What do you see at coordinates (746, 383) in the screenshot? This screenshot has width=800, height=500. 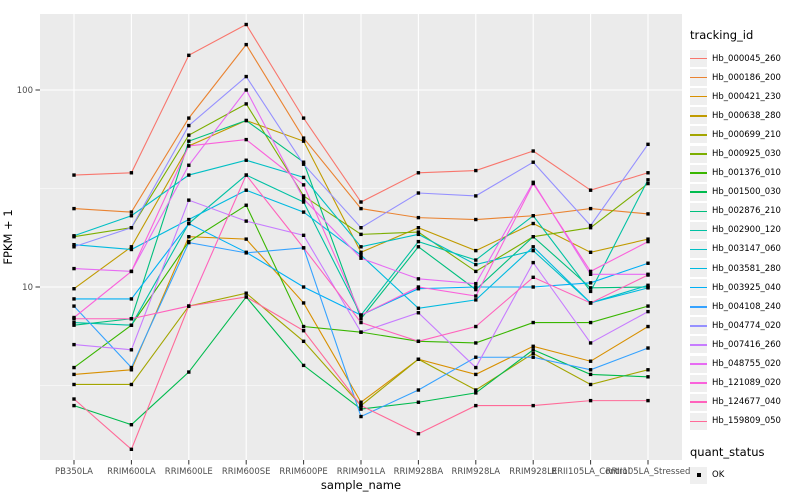 I see `legend-item-label: Hb_121089_020` at bounding box center [746, 383].